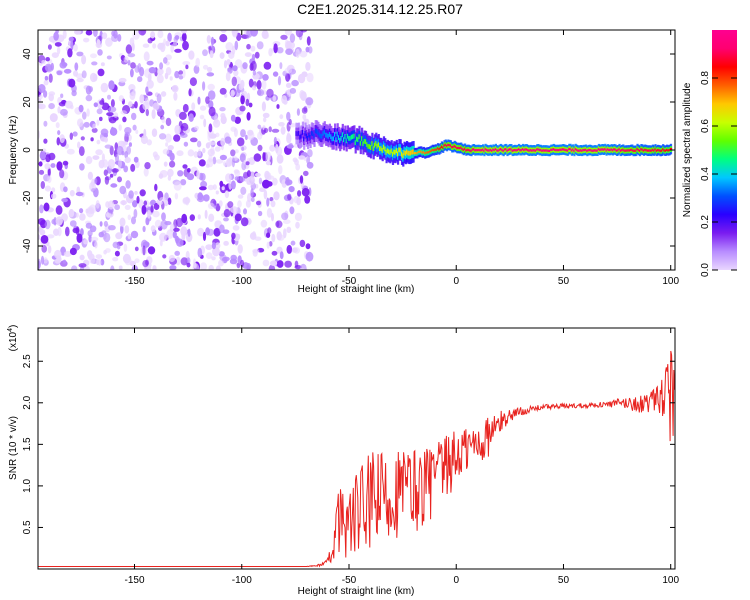 This screenshot has width=750, height=600. Describe the element at coordinates (456, 580) in the screenshot. I see `x-tick-label: 0` at that location.